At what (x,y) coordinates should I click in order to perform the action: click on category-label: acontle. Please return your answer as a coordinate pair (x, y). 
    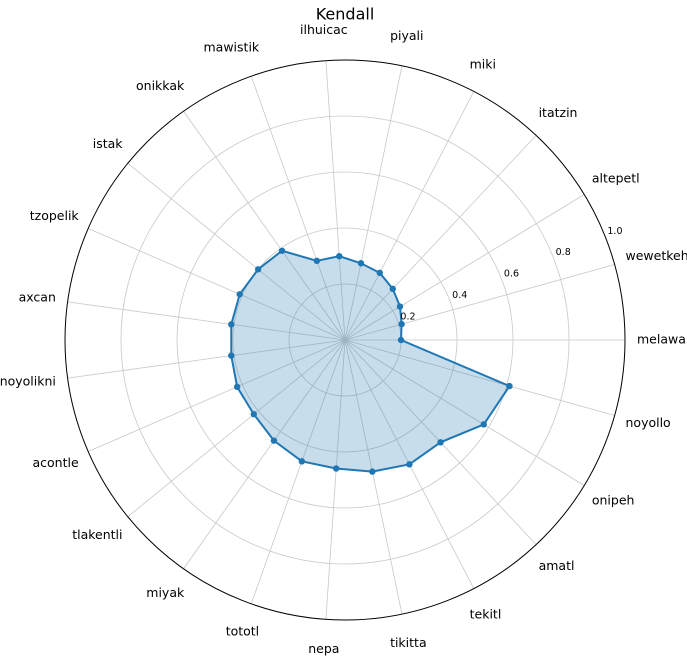
    Looking at the image, I should click on (55, 462).